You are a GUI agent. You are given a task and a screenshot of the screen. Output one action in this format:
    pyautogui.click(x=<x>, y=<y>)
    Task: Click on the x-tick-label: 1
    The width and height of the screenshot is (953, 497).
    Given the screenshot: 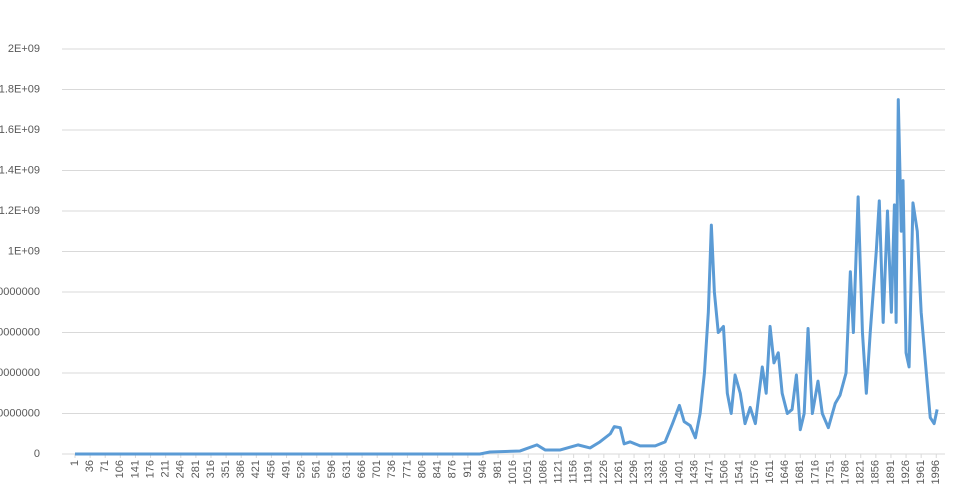 What is the action you would take?
    pyautogui.click(x=75, y=463)
    